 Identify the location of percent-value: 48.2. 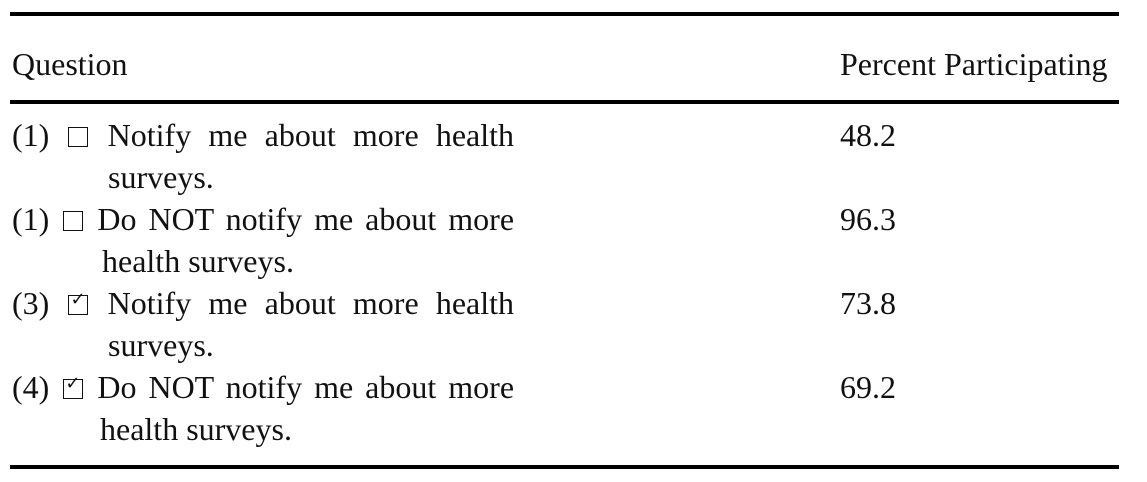
(868, 135).